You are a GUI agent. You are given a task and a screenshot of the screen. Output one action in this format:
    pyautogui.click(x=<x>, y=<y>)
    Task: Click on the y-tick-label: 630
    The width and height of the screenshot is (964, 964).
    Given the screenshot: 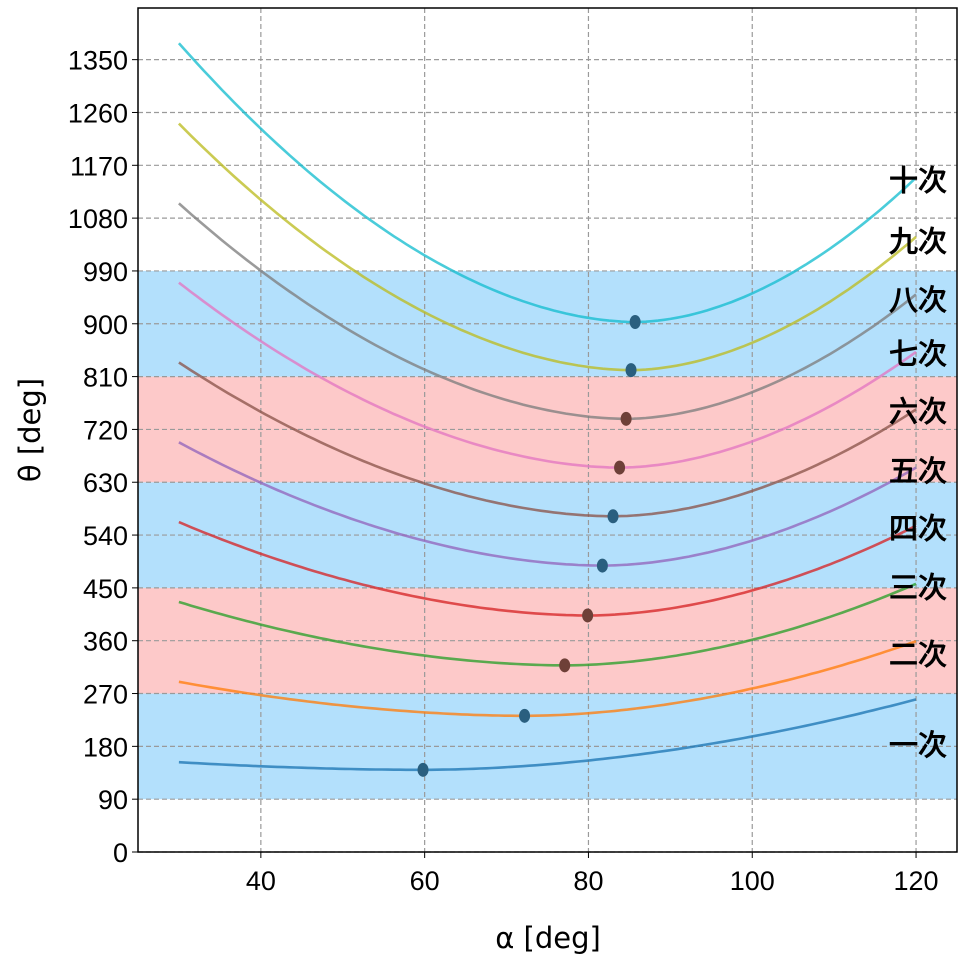 What is the action you would take?
    pyautogui.click(x=105, y=483)
    